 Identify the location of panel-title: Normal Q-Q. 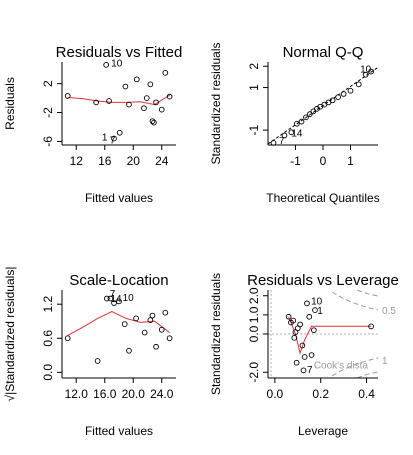
(323, 52).